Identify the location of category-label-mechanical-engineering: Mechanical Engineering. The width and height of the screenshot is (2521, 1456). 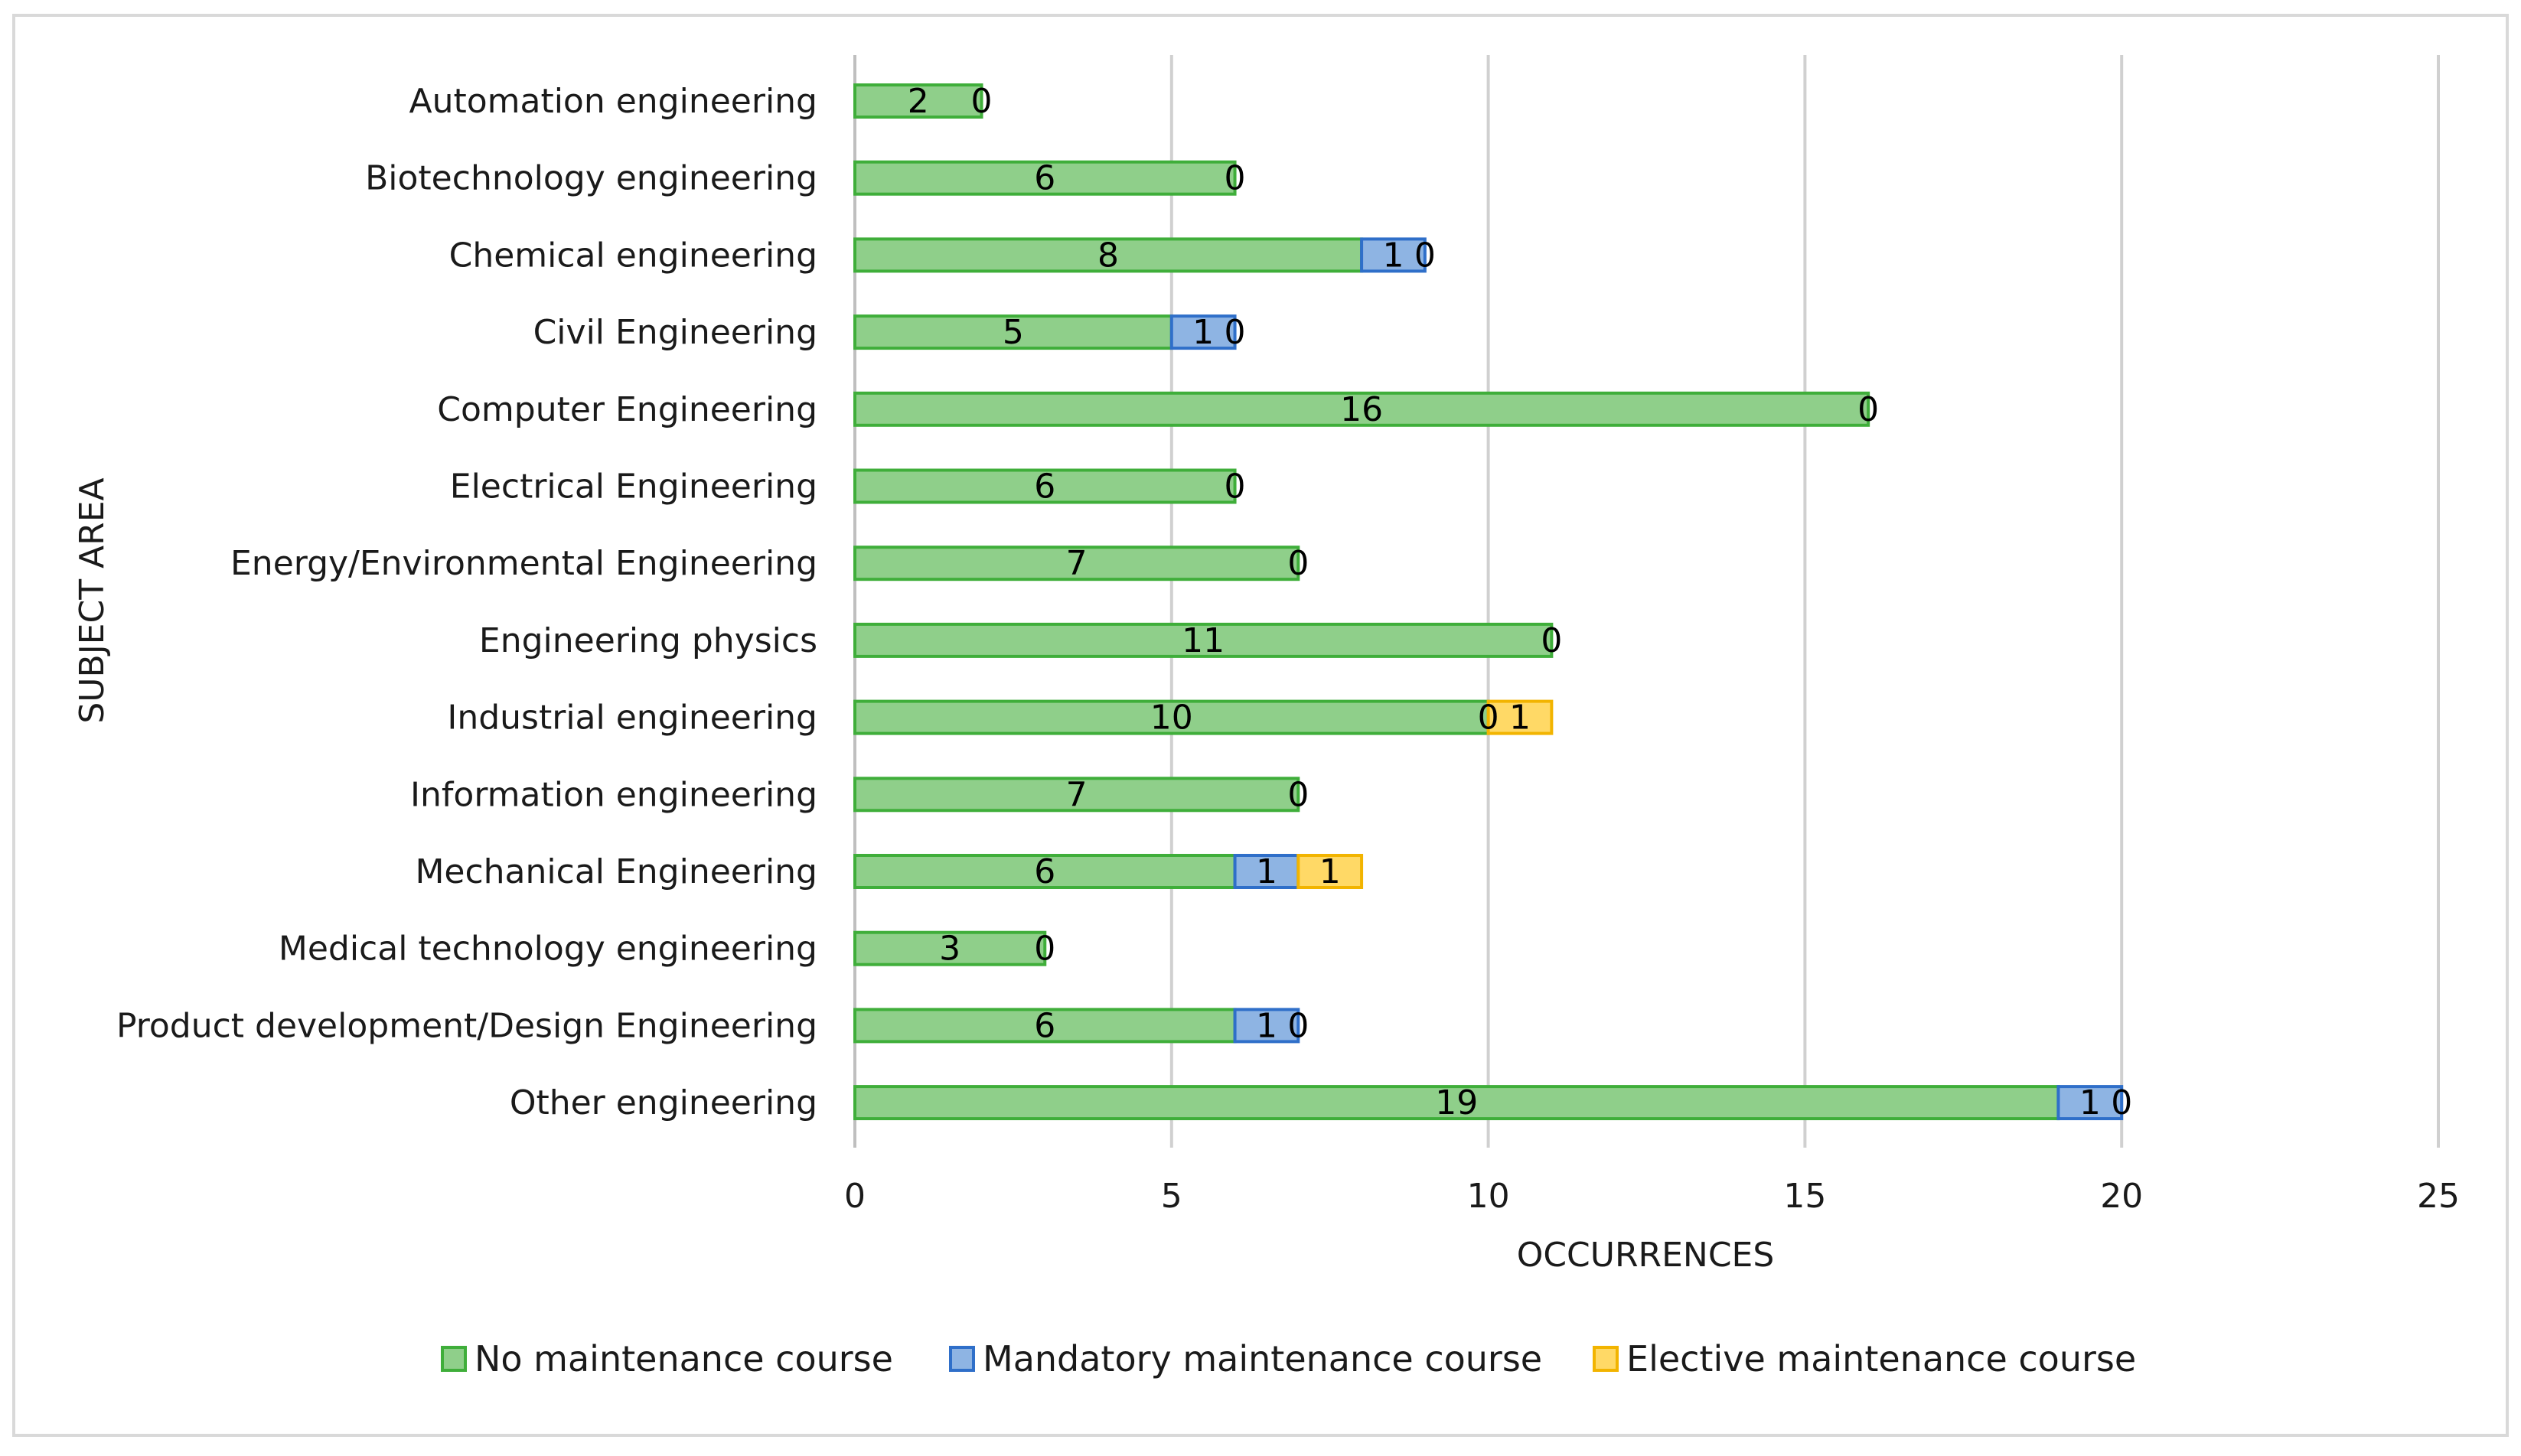
(616, 871).